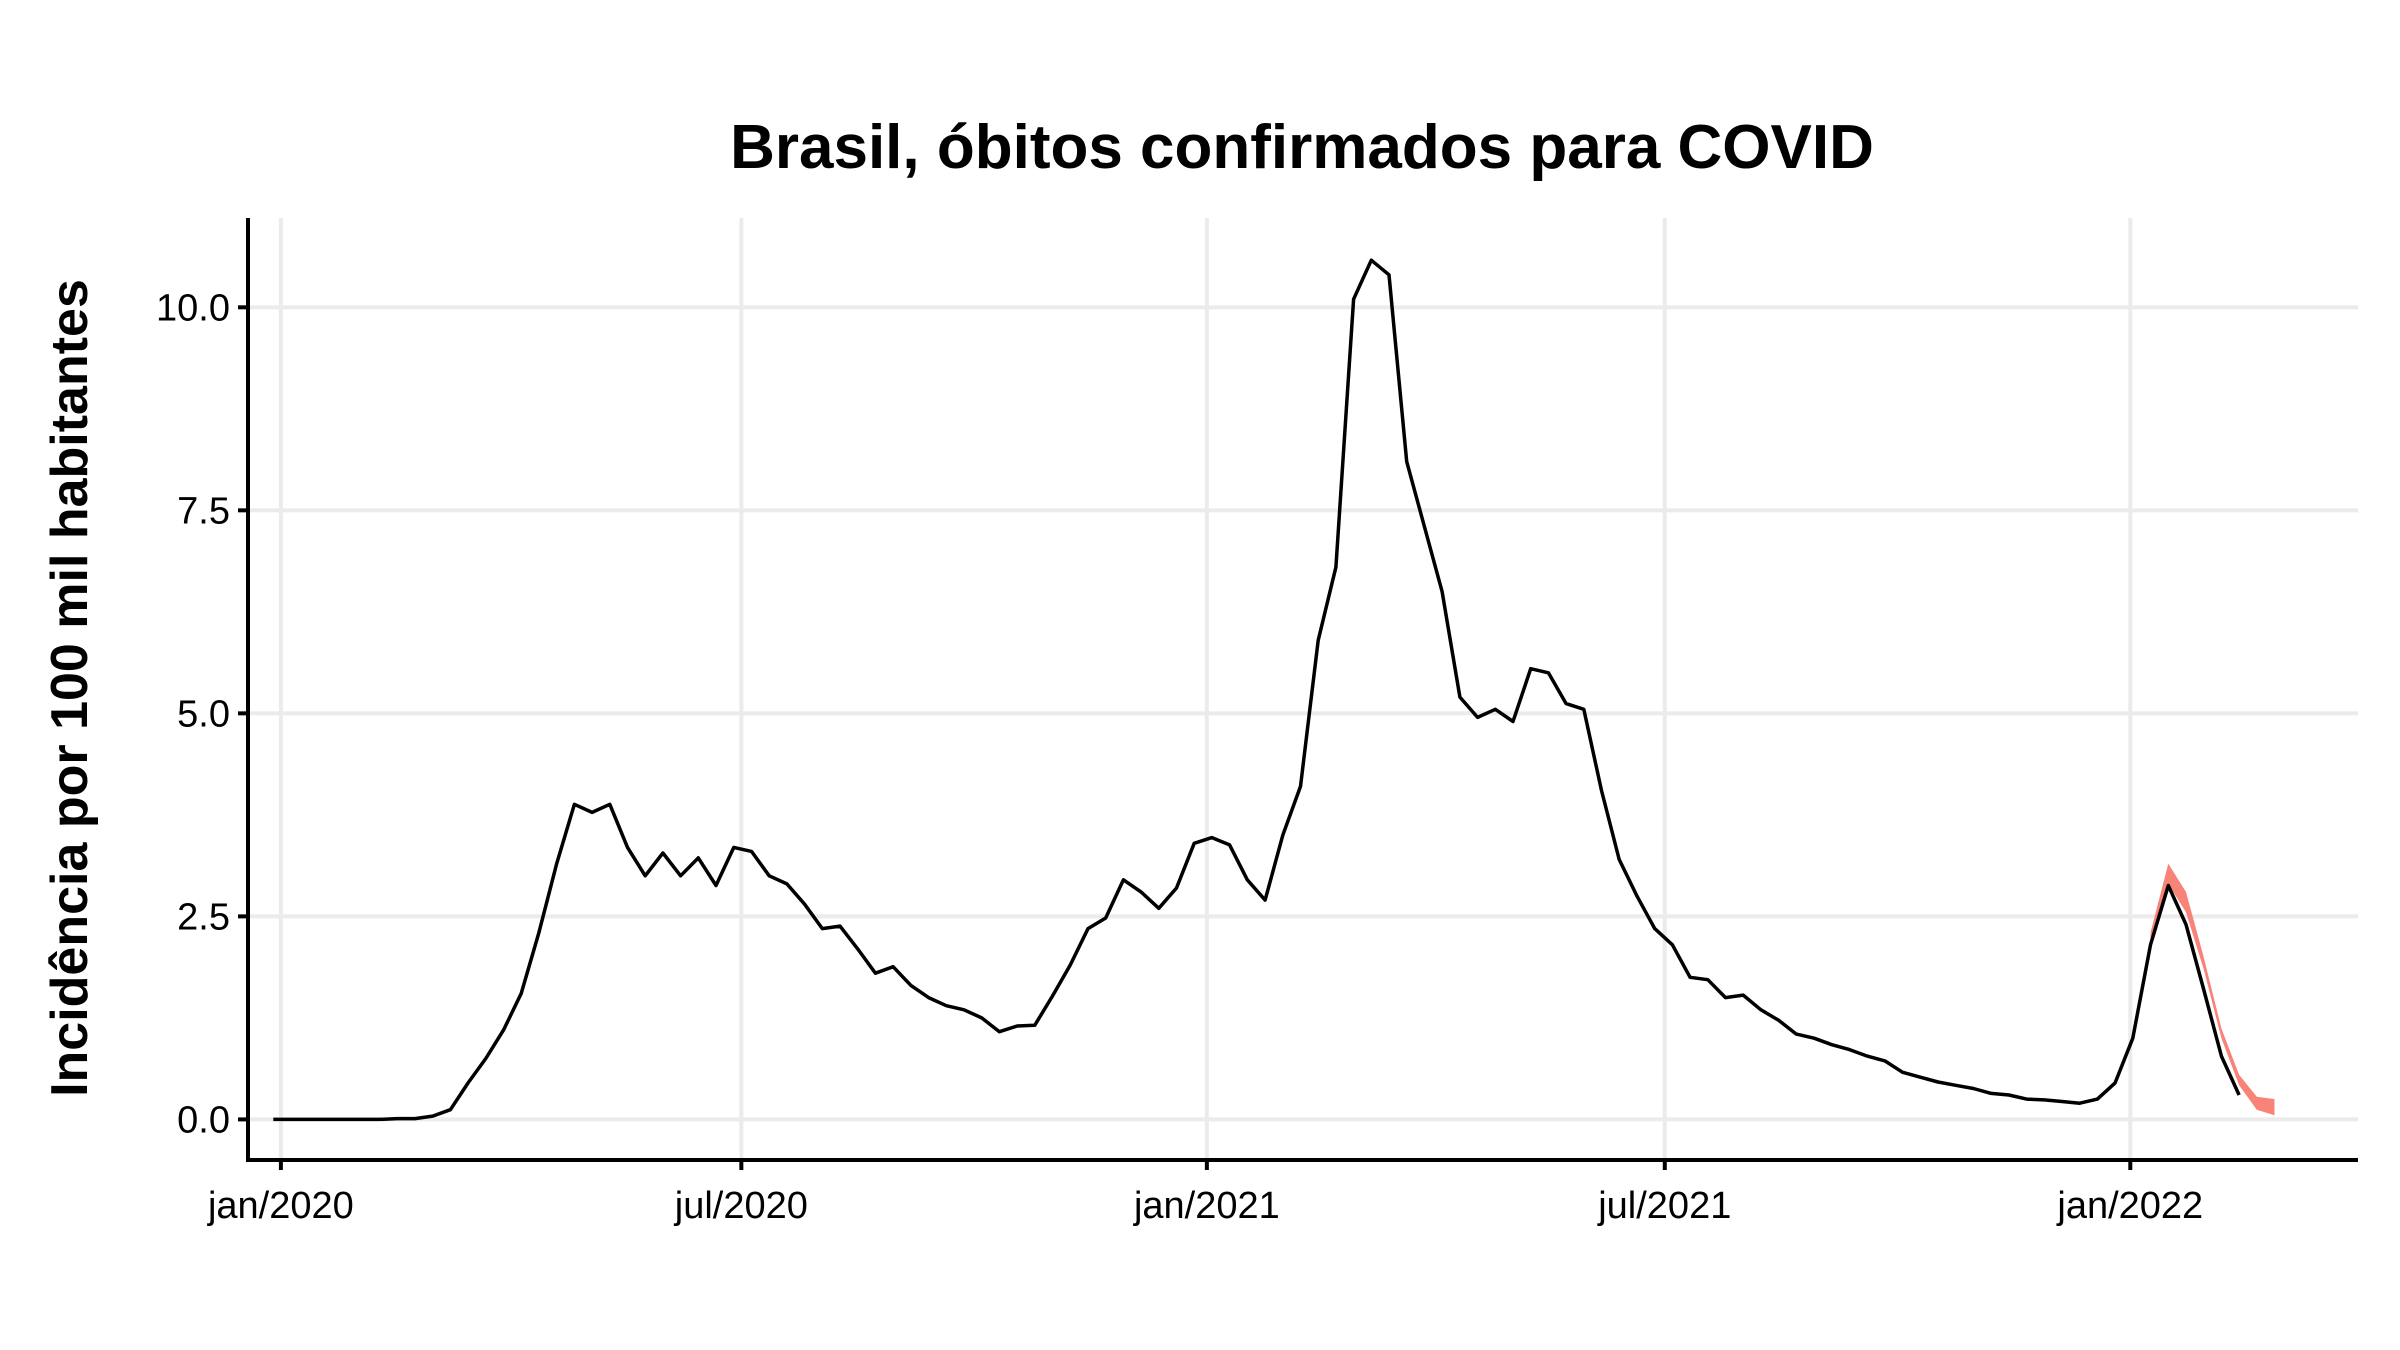 This screenshot has width=2400, height=1350. I want to click on y-tick-label: 0.0, so click(203, 1120).